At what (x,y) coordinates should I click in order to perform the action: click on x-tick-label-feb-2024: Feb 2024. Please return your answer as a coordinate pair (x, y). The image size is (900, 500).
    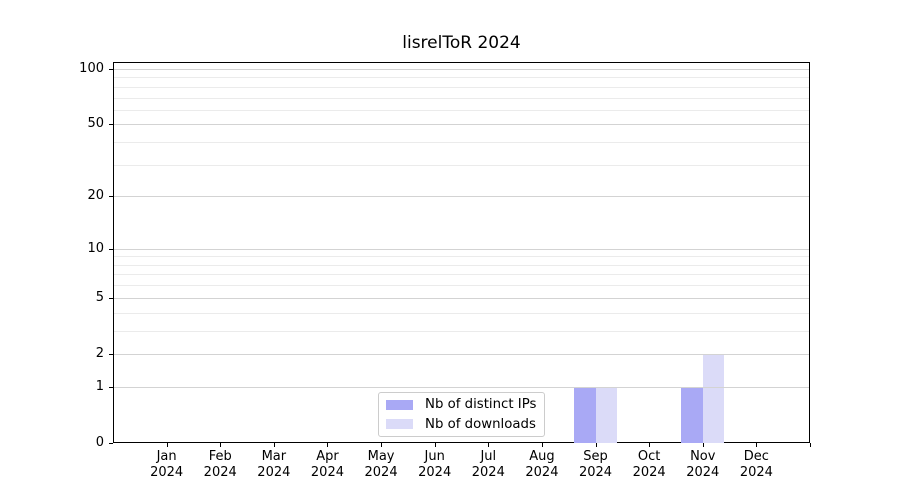
    Looking at the image, I should click on (220, 464).